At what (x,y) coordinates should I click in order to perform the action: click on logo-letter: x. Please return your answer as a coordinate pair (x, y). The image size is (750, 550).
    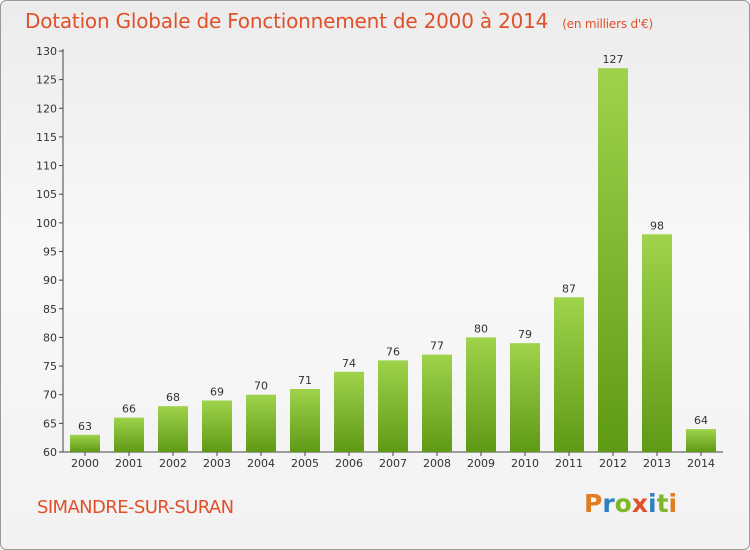
    Looking at the image, I should click on (639, 503).